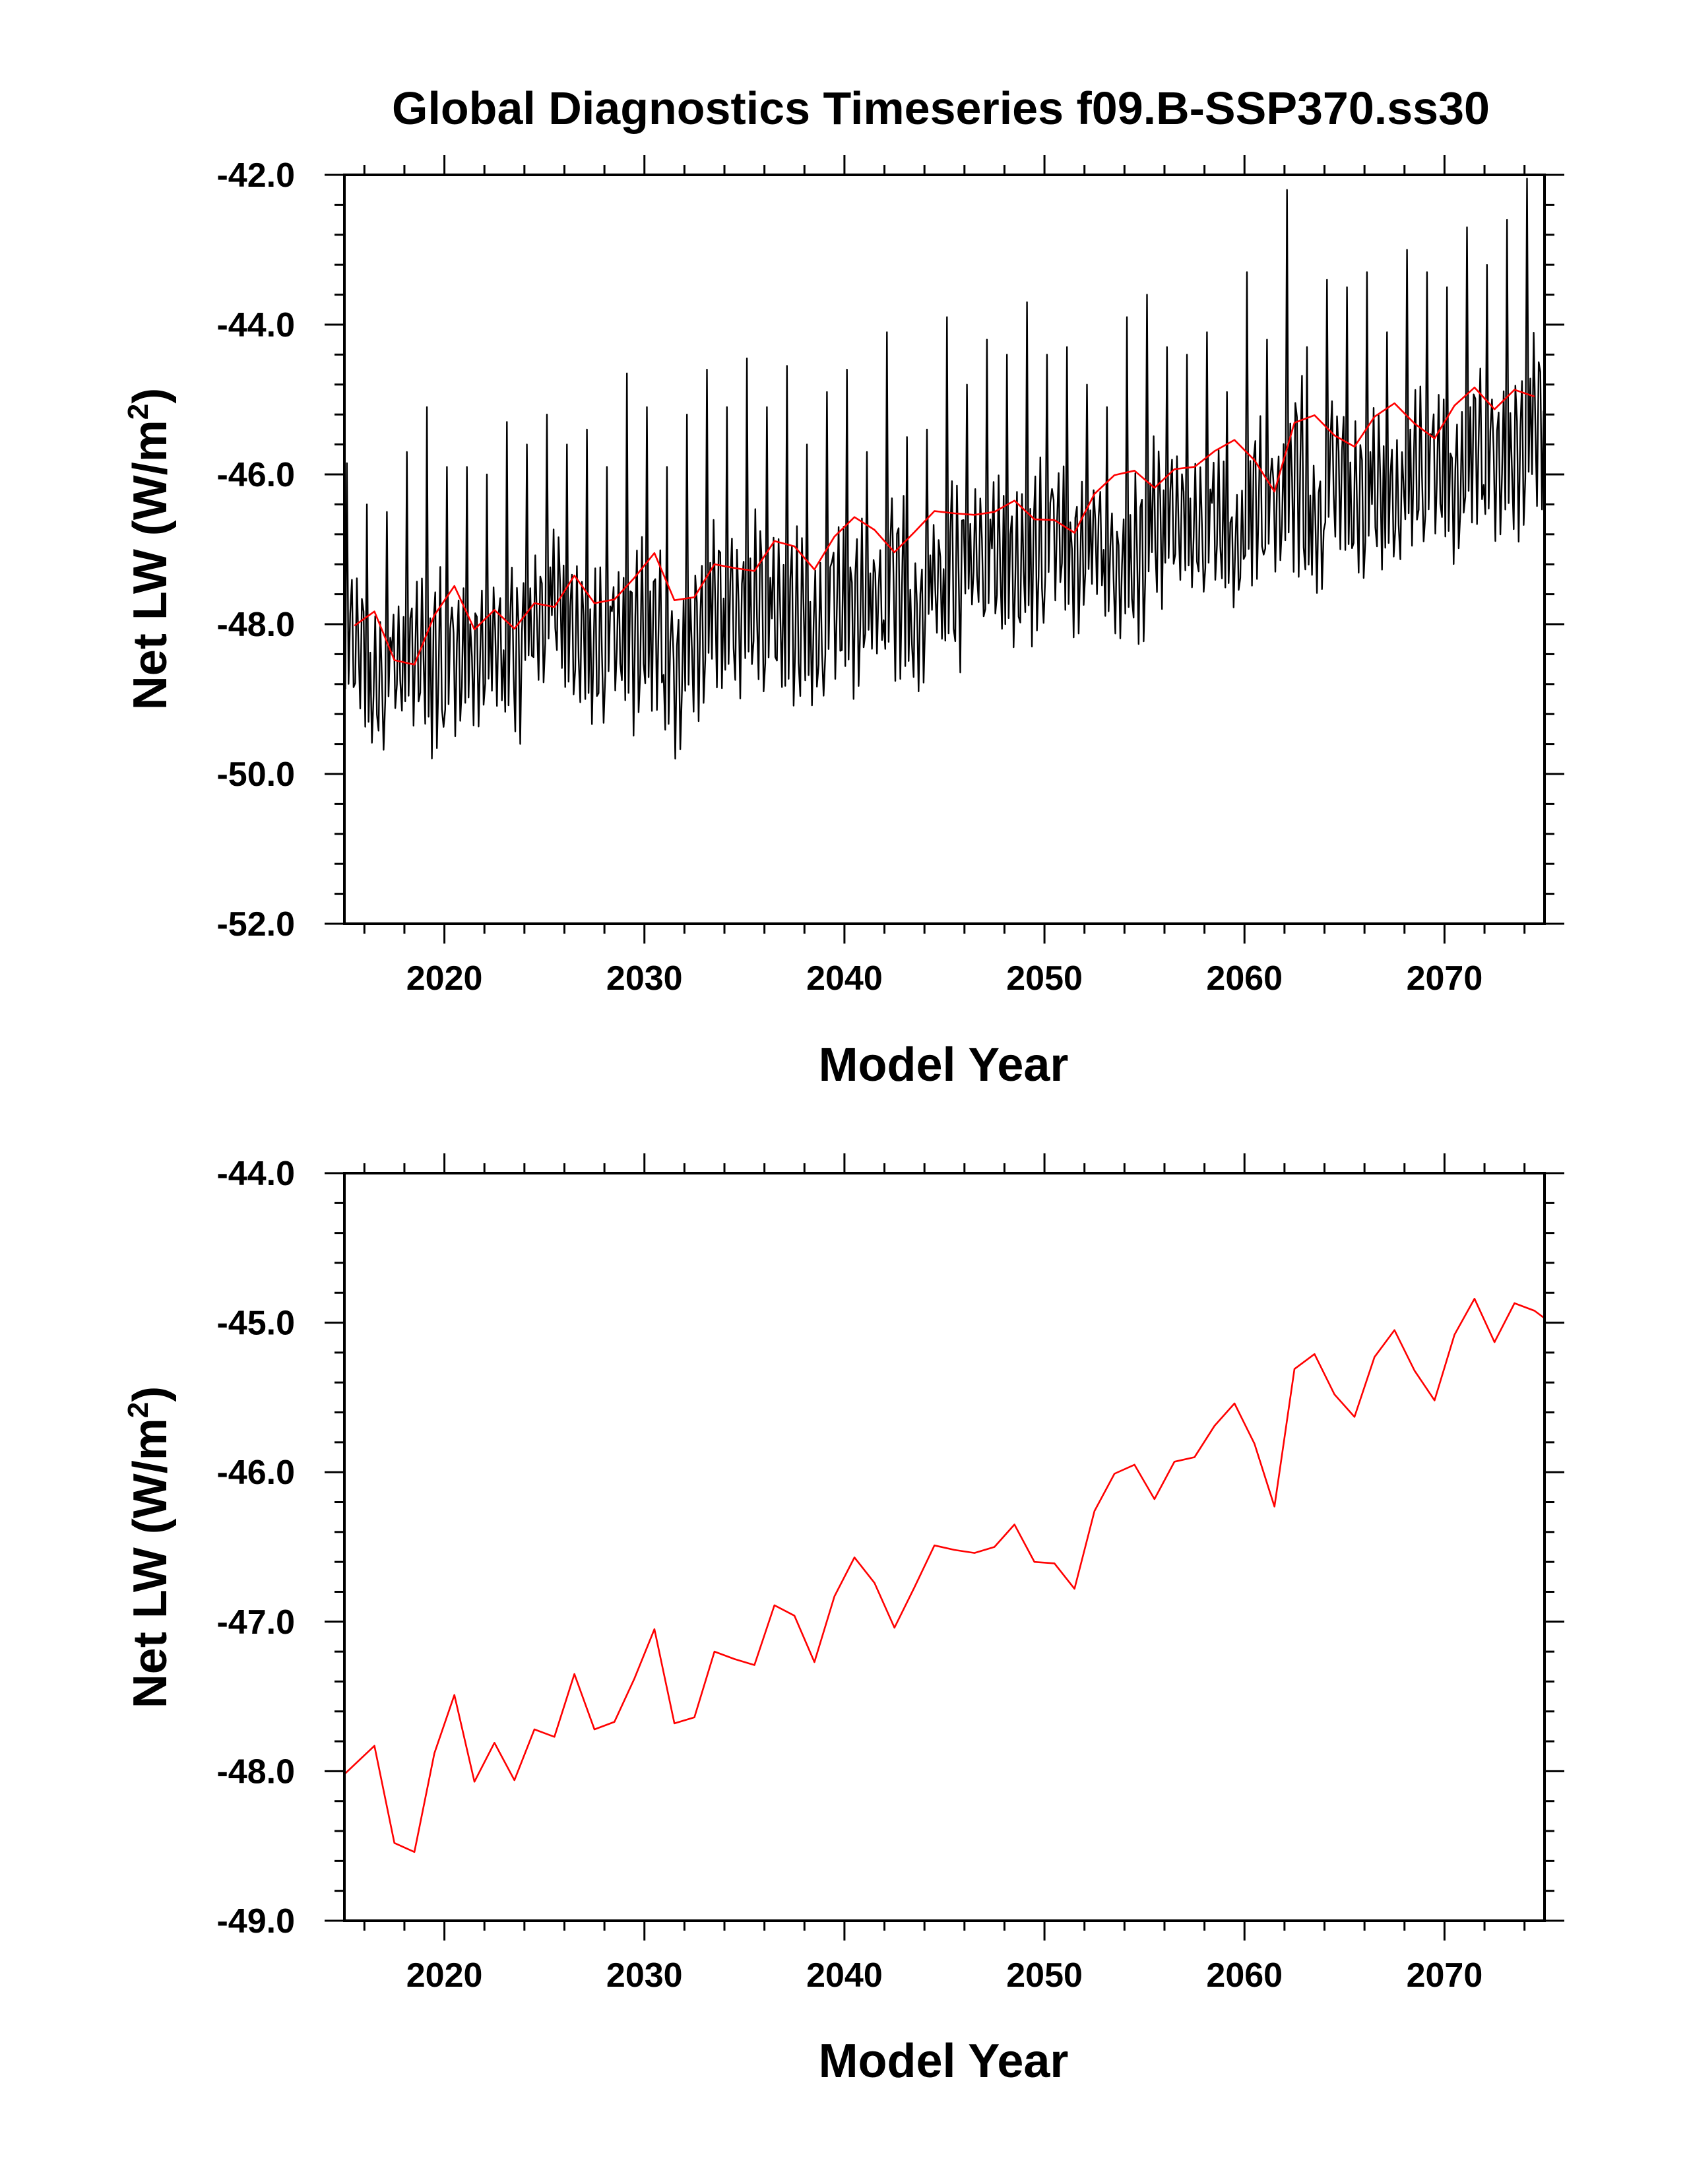 The image size is (1689, 2184). I want to click on bottom-y-tick-label: -48.0, so click(255, 1771).